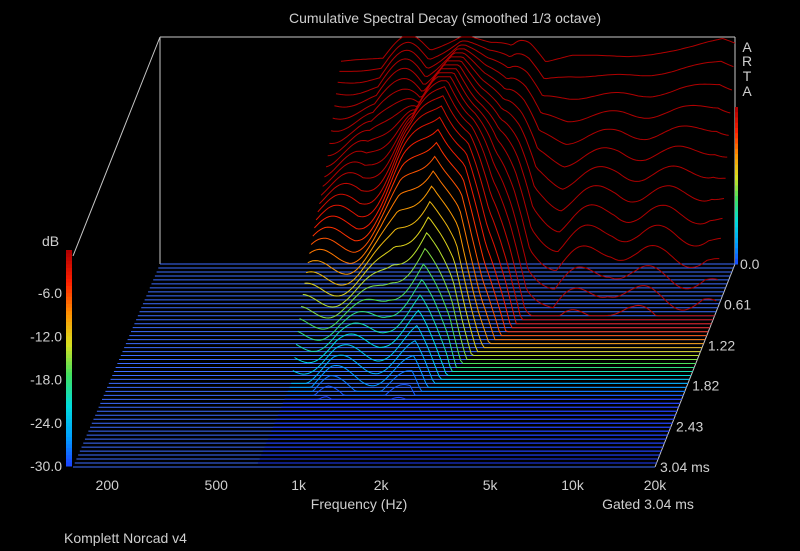 The width and height of the screenshot is (800, 551). What do you see at coordinates (382, 485) in the screenshot?
I see `x-axis-ticks: 200 500 1k 2k 5k 10k 20k` at bounding box center [382, 485].